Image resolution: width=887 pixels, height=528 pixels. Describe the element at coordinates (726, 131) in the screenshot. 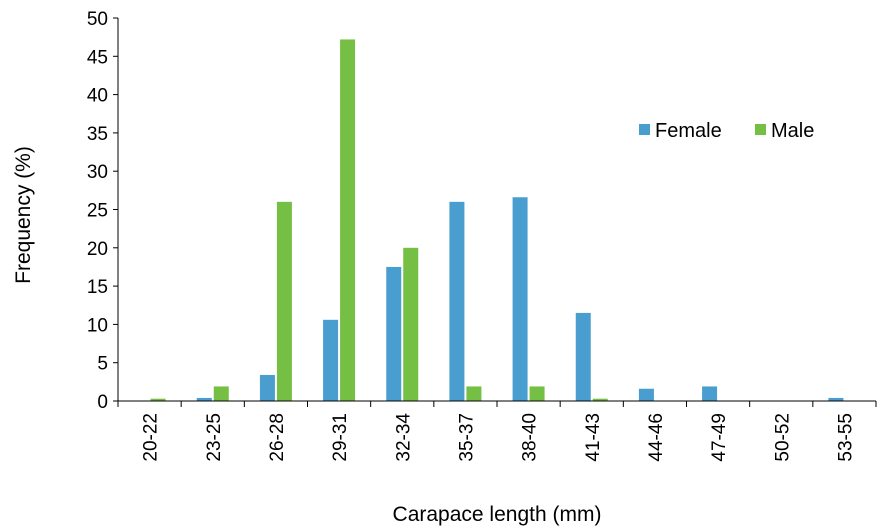

I see `legend: Female Male` at that location.